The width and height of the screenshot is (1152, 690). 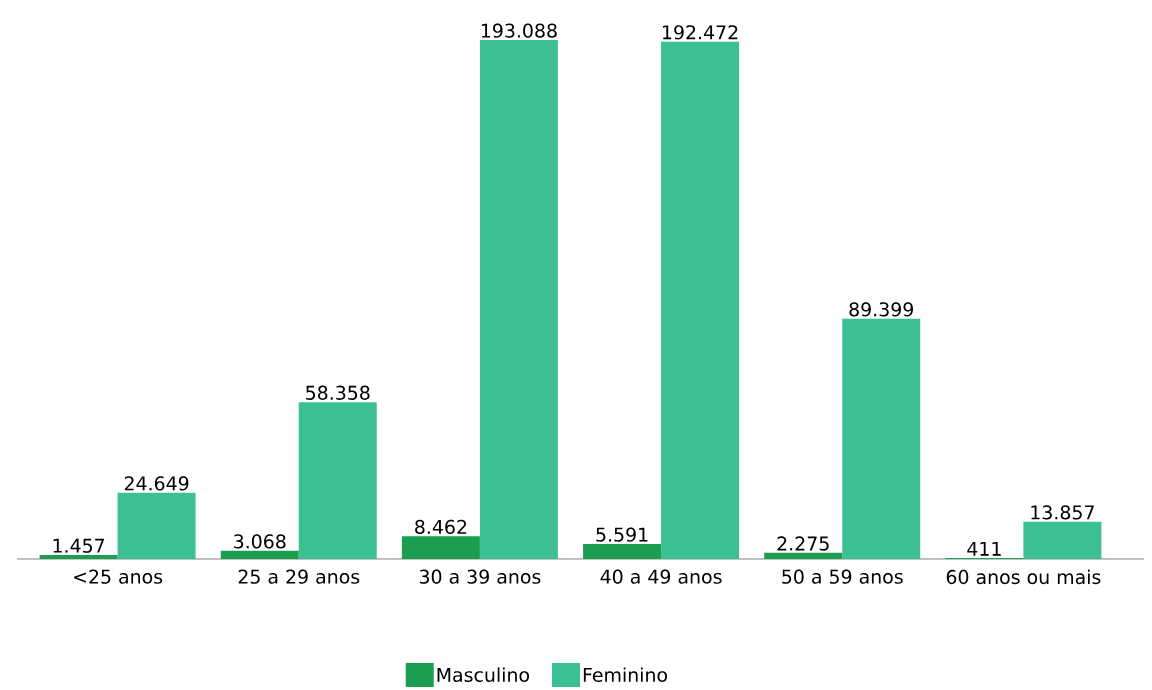 What do you see at coordinates (661, 576) in the screenshot?
I see `x-tick-label: 40 a 49 anos` at bounding box center [661, 576].